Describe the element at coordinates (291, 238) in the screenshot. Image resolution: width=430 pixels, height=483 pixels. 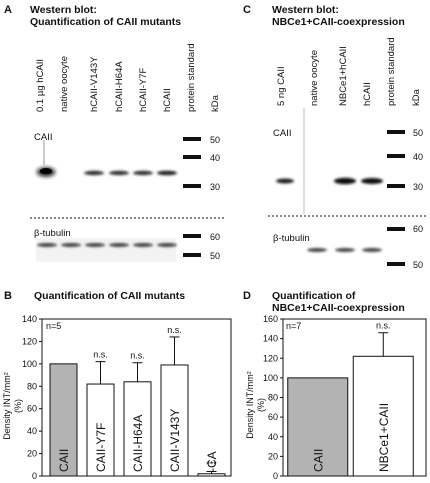
I see `blot-c-tubulin-label: β-tubulin` at that location.